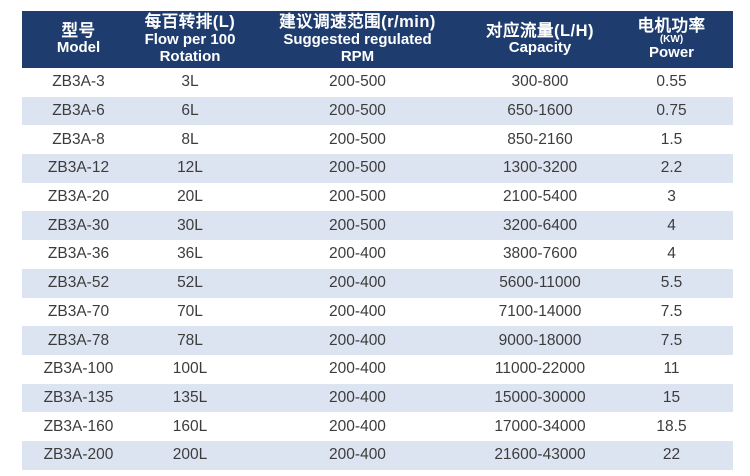 This screenshot has height=476, width=750. I want to click on cell-flow: 78L, so click(190, 340).